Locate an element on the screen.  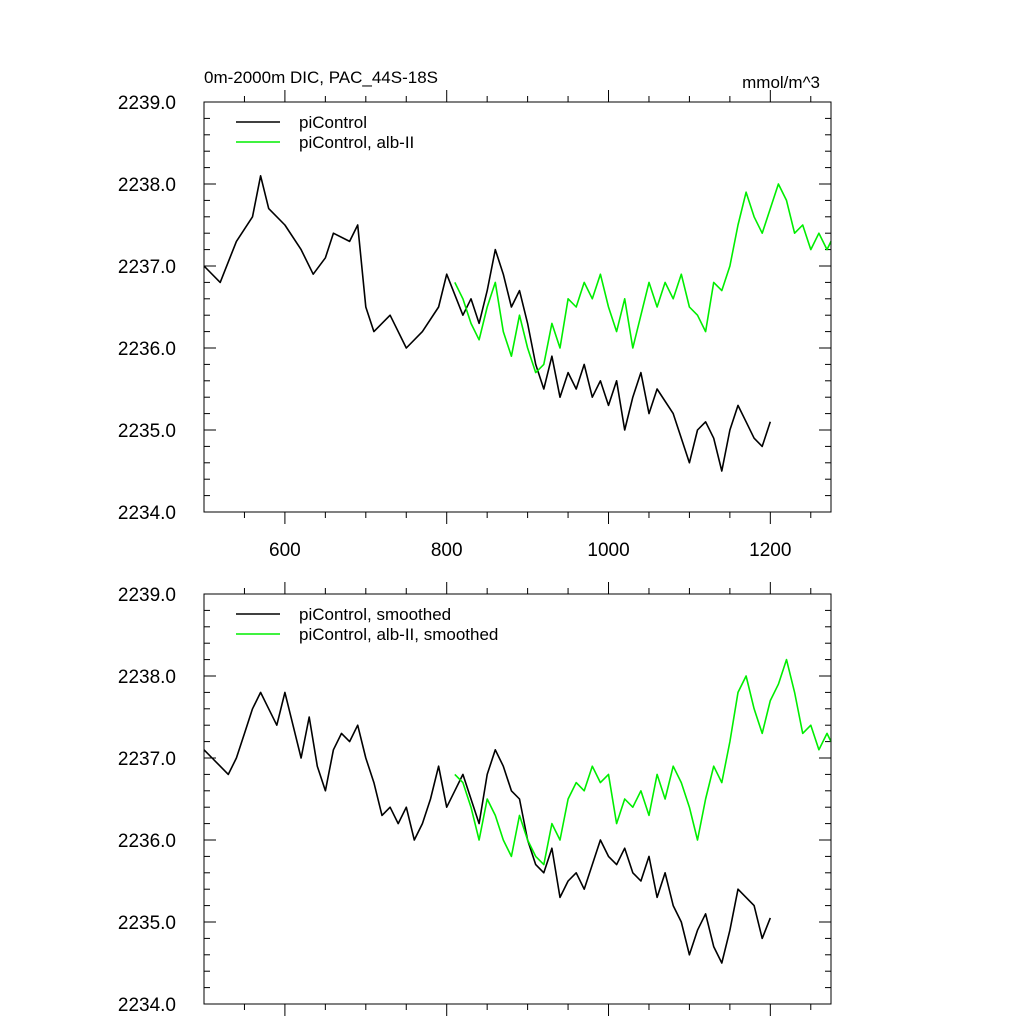
chart-title: 0m-2000m DIC, PAC_44S-18S is located at coordinates (321, 77).